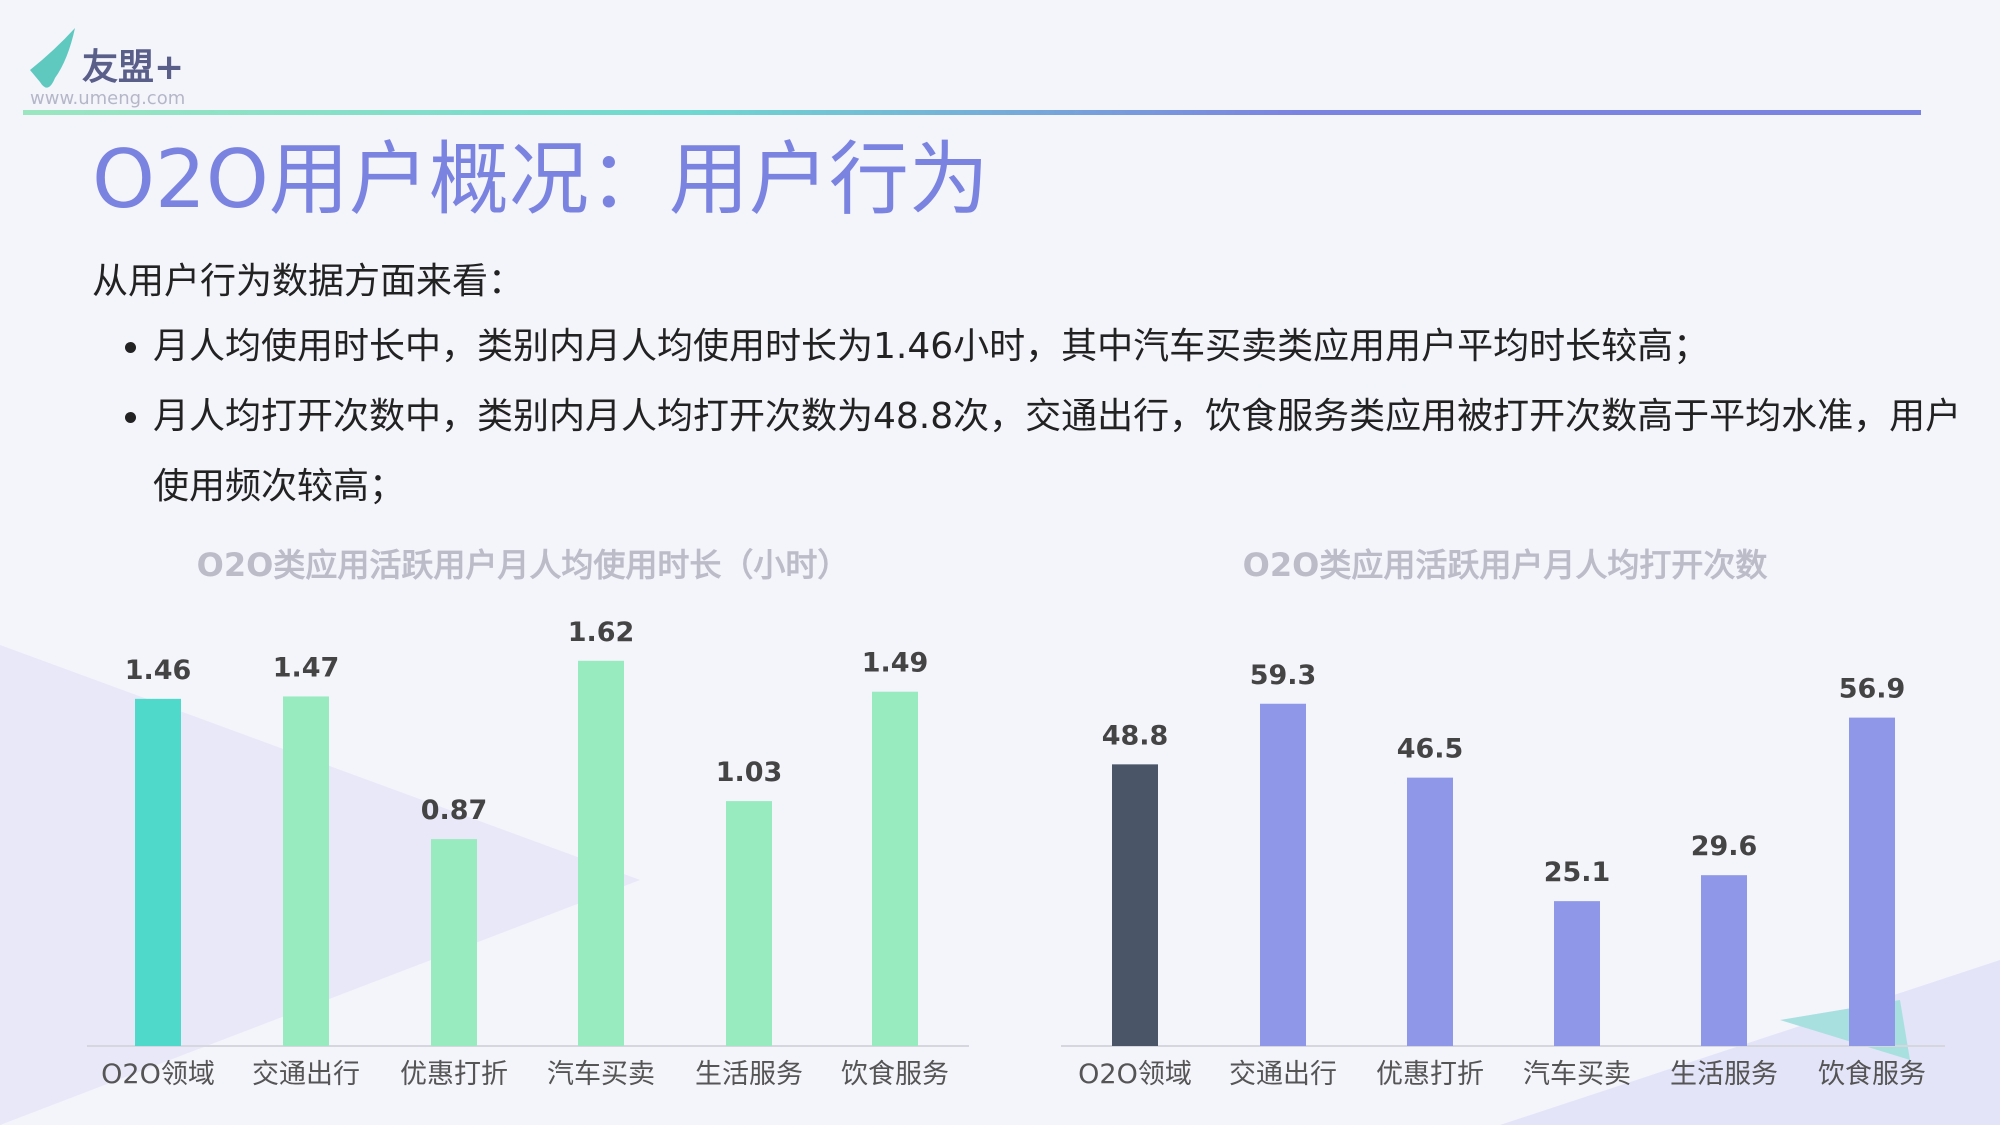  Describe the element at coordinates (1506, 565) in the screenshot. I see `chart-title: O2O类应用活跃用户月人均打开次数` at that location.